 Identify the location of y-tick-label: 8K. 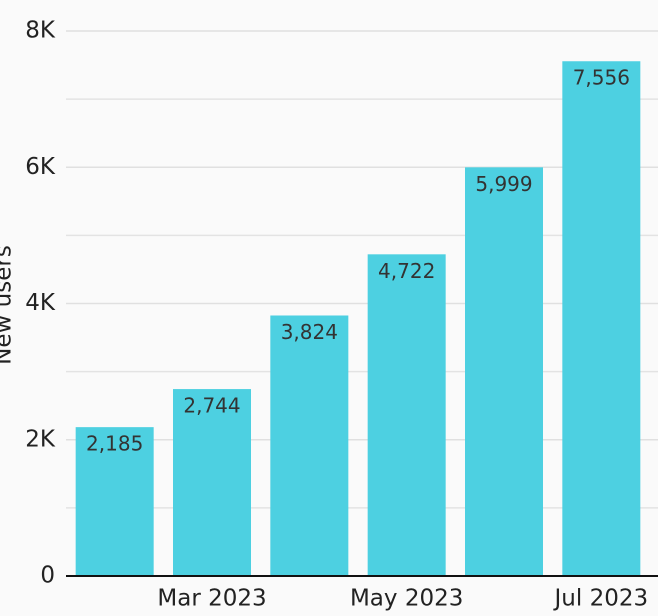
(40, 31).